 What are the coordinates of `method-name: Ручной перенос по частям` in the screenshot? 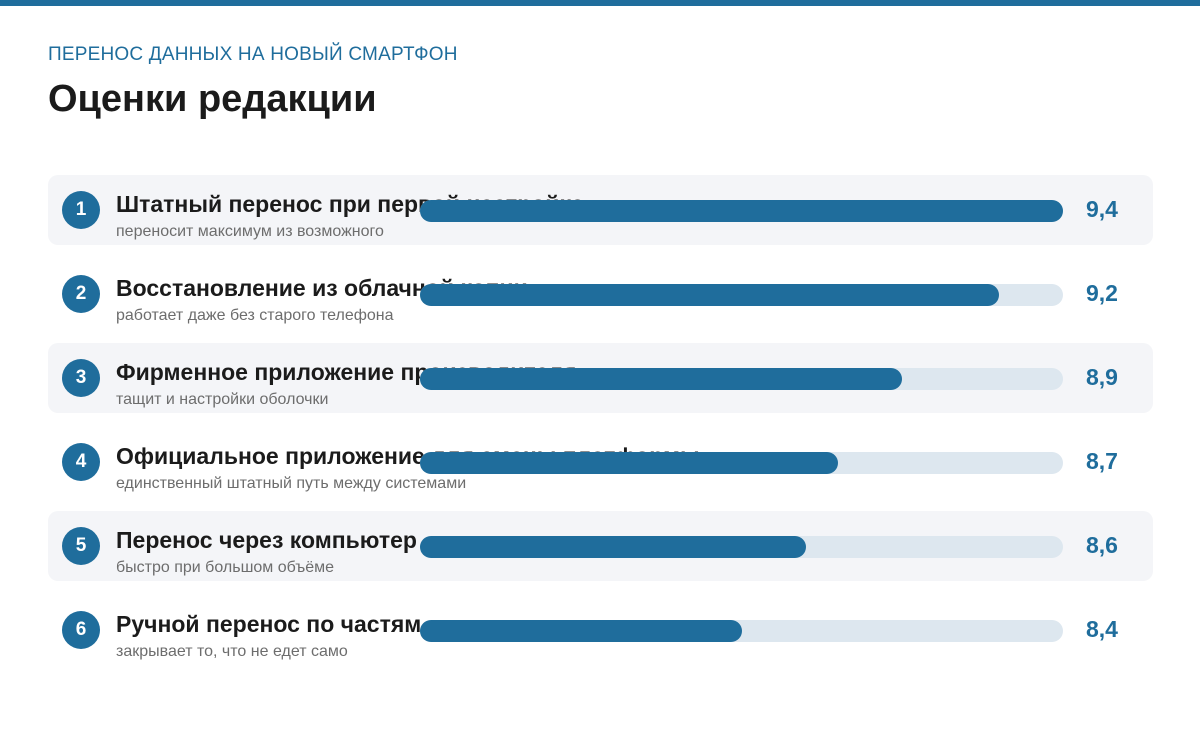 It's located at (269, 624).